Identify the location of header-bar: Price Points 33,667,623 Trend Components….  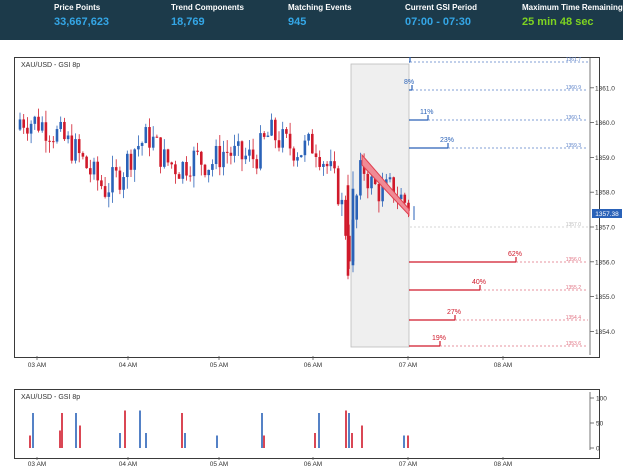
(311, 20).